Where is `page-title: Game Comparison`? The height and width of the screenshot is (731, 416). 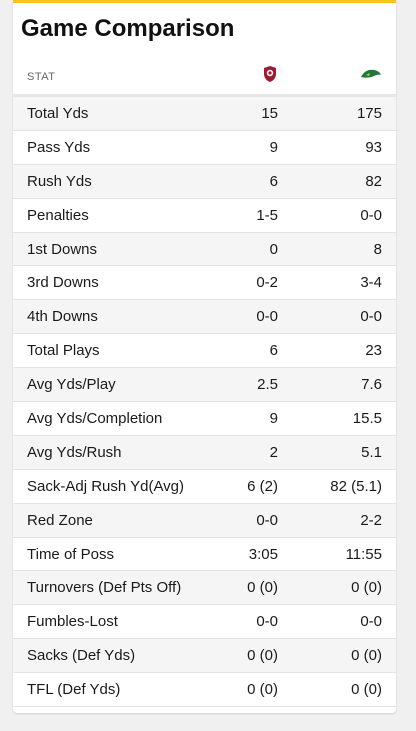
page-title: Game Comparison is located at coordinates (128, 28).